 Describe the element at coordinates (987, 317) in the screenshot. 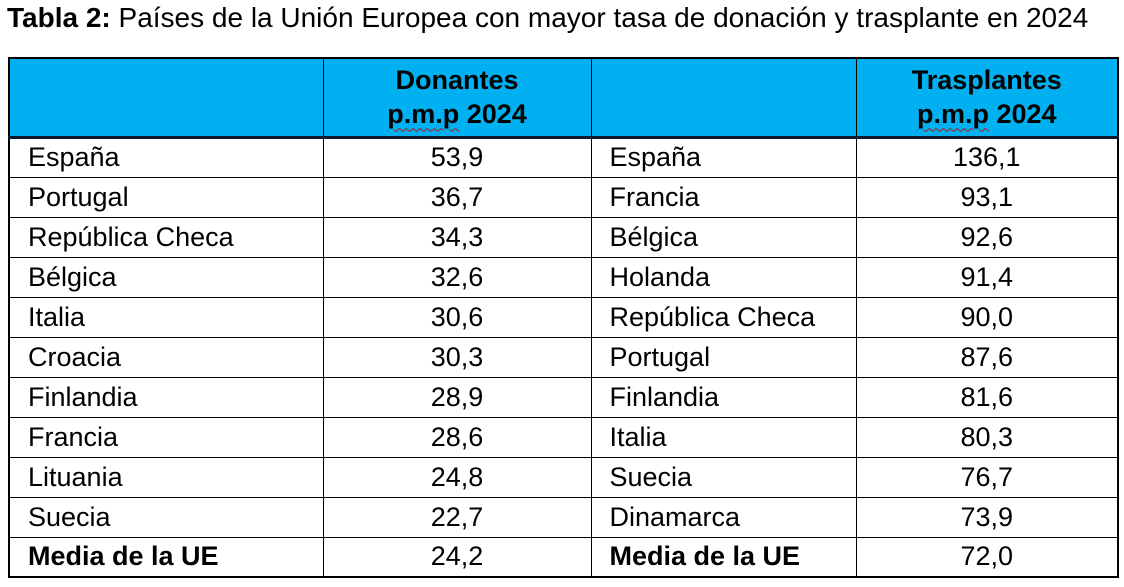

I see `transplant-rate-cell: 90,0` at that location.